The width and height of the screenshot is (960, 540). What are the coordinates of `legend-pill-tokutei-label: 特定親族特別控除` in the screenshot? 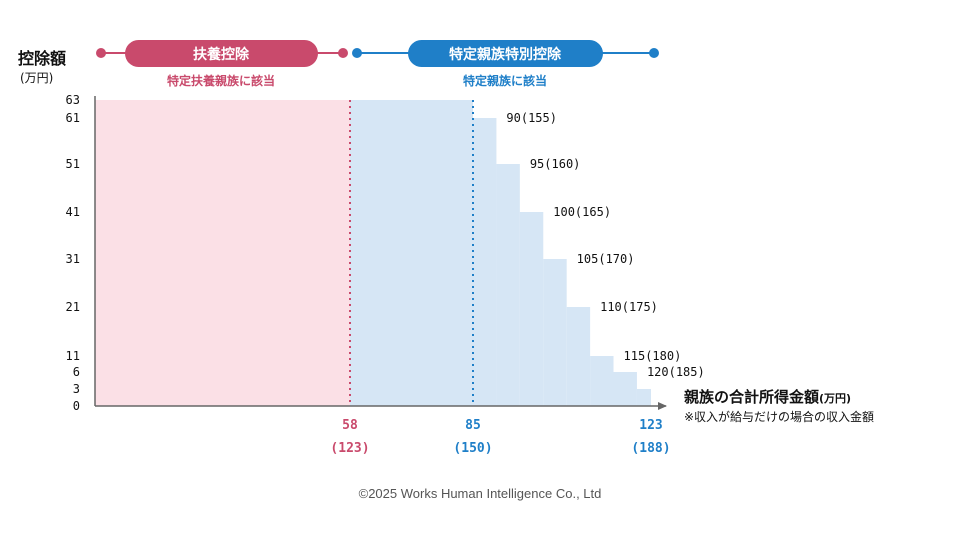 It's located at (505, 54).